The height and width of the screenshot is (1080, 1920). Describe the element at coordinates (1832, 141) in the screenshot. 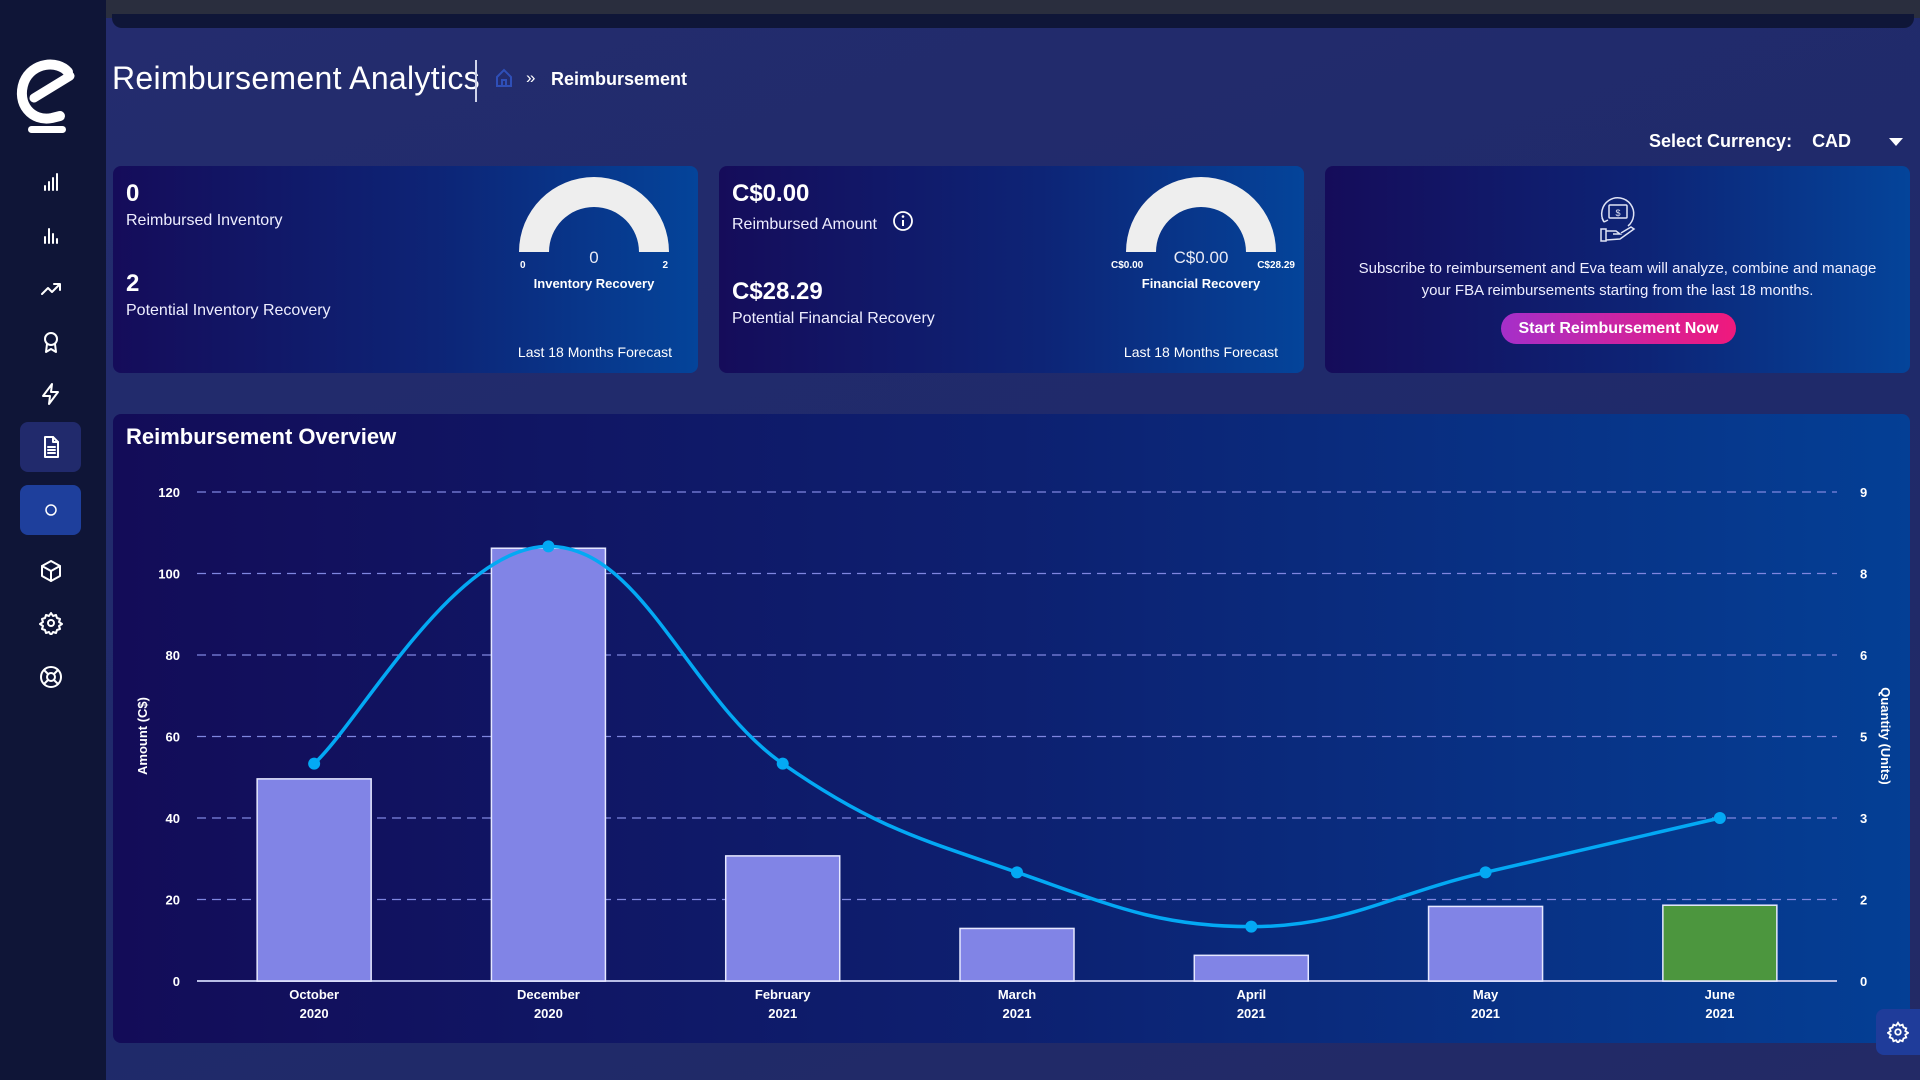

I see `currency-value: CAD` at that location.